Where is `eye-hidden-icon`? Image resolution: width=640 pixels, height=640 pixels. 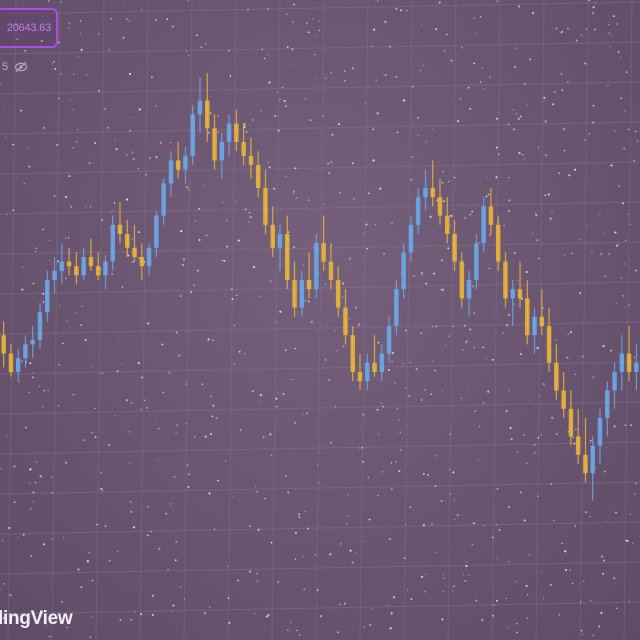 eye-hidden-icon is located at coordinates (21, 67).